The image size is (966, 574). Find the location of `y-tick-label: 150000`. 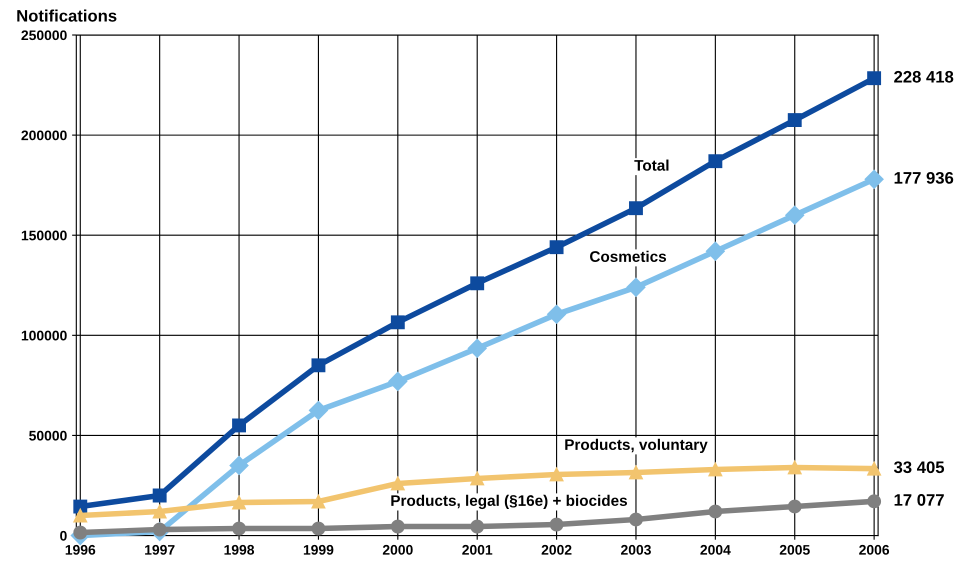

y-tick-label: 150000 is located at coordinates (44, 235).